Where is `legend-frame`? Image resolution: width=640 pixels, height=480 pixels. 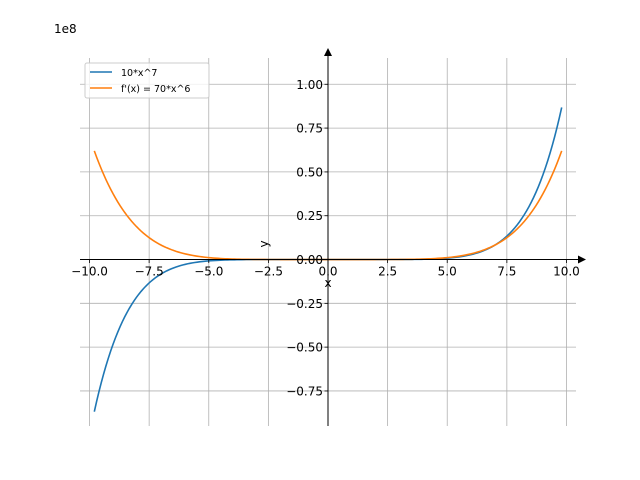
legend-frame is located at coordinates (147, 80).